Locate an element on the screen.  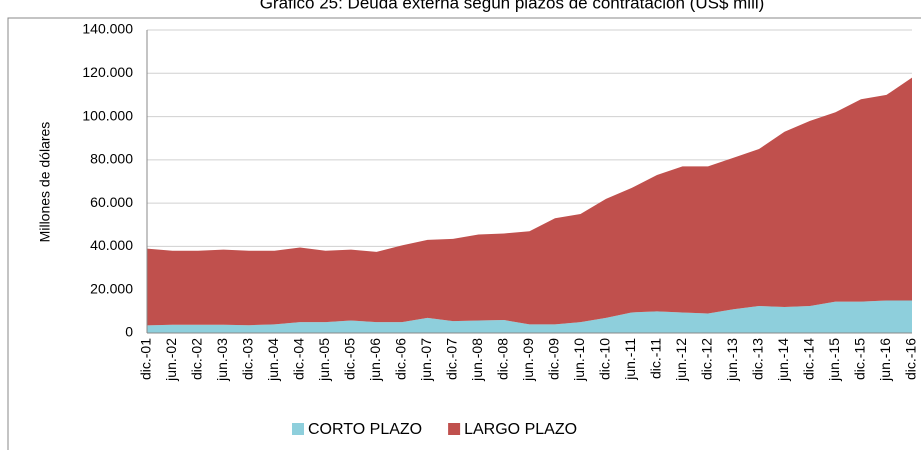
x-tick-label: jun.-05 is located at coordinates (324, 360).